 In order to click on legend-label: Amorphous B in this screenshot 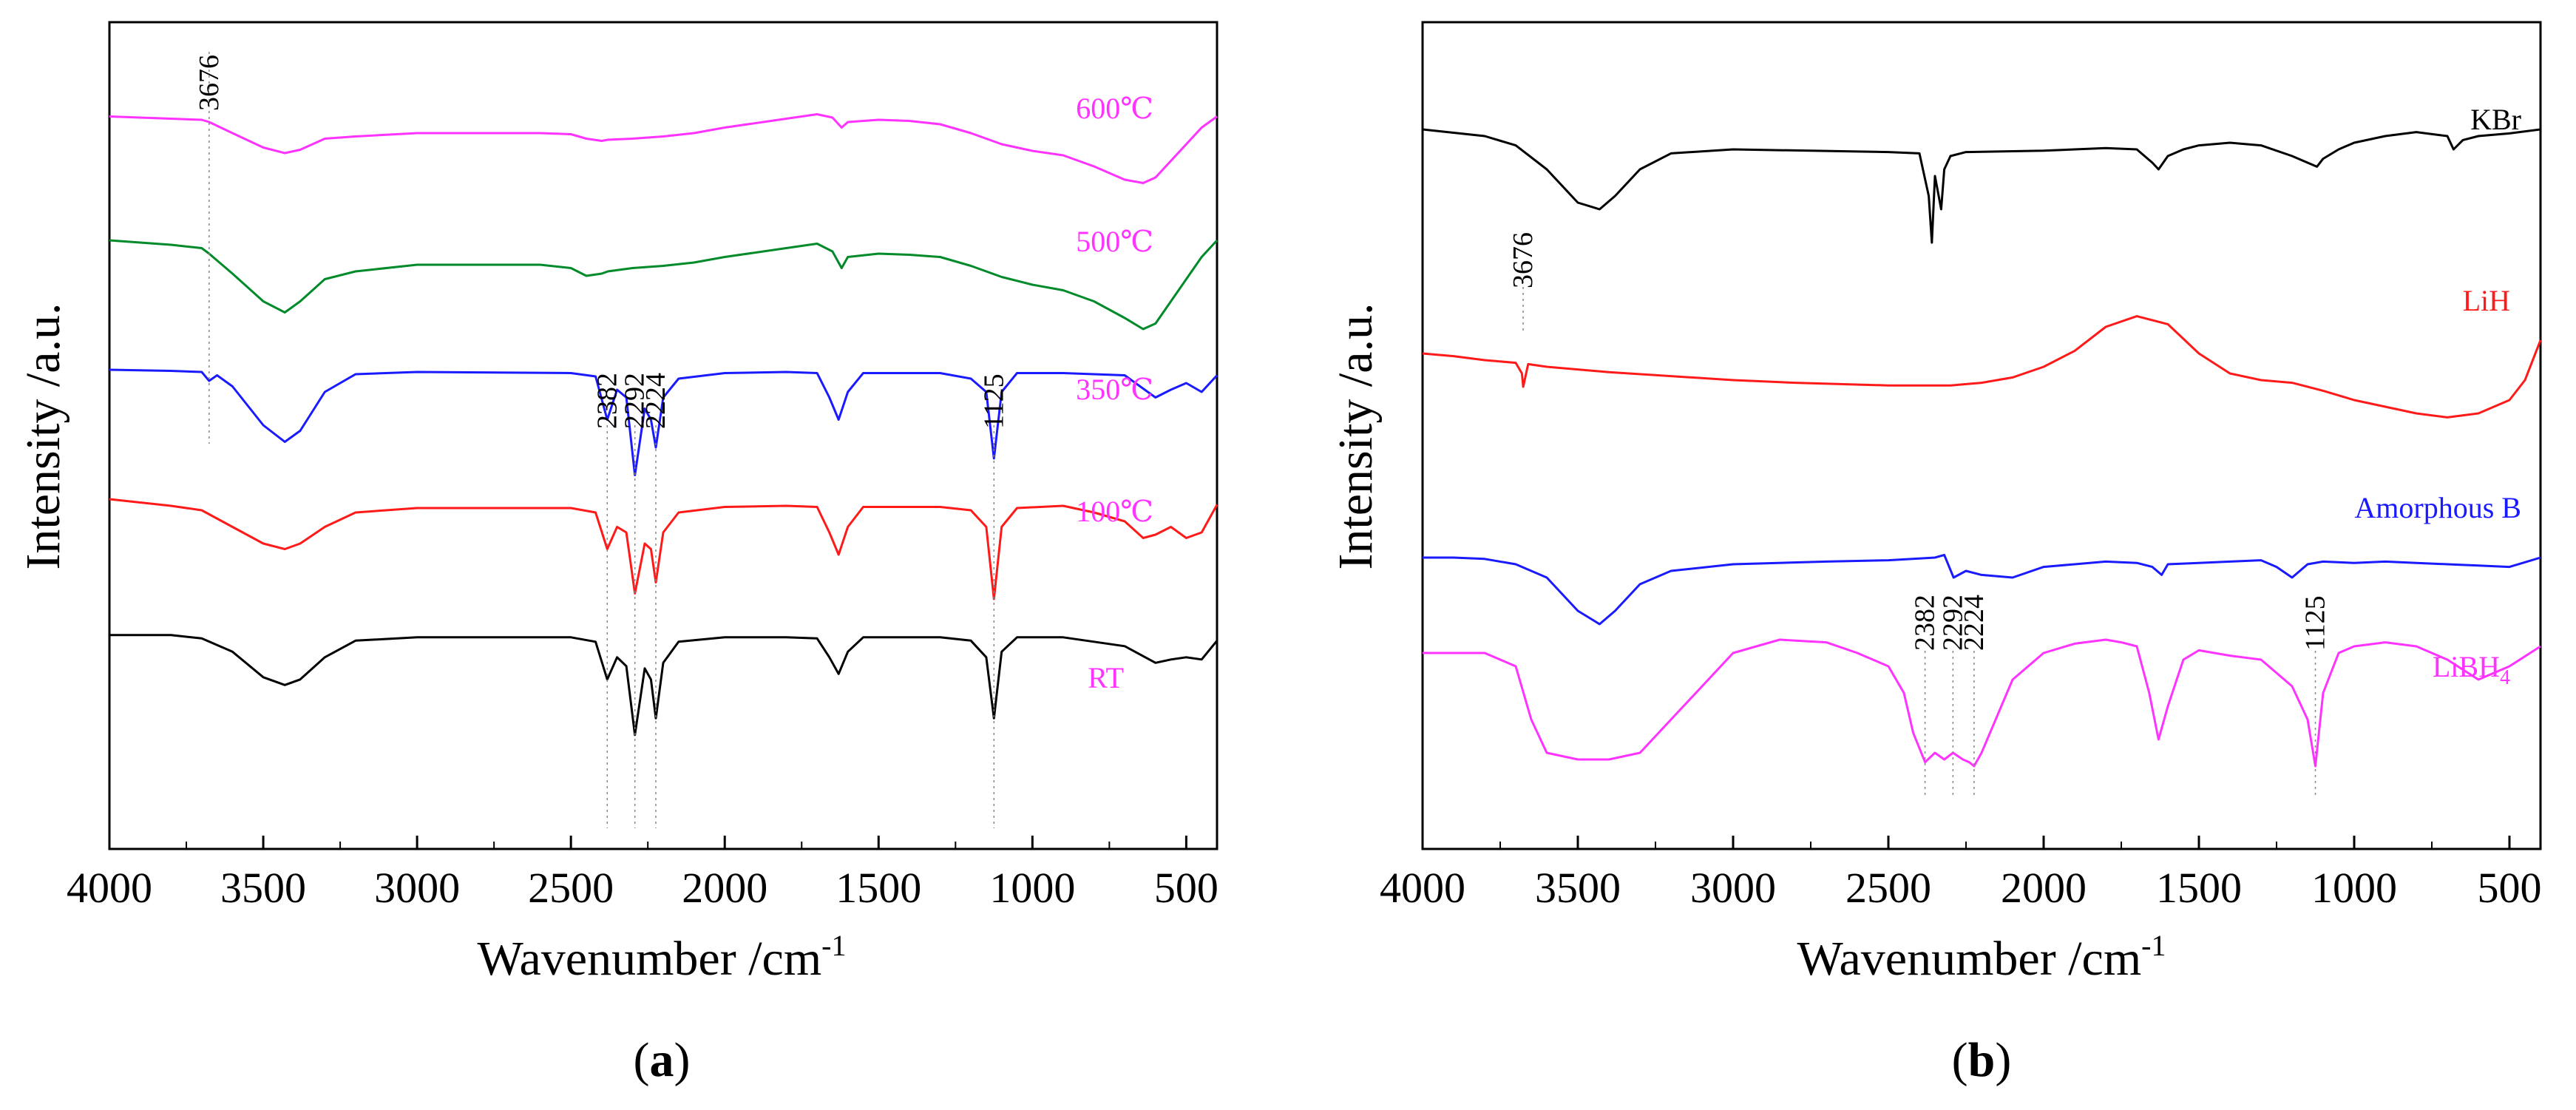, I will do `click(2437, 507)`.